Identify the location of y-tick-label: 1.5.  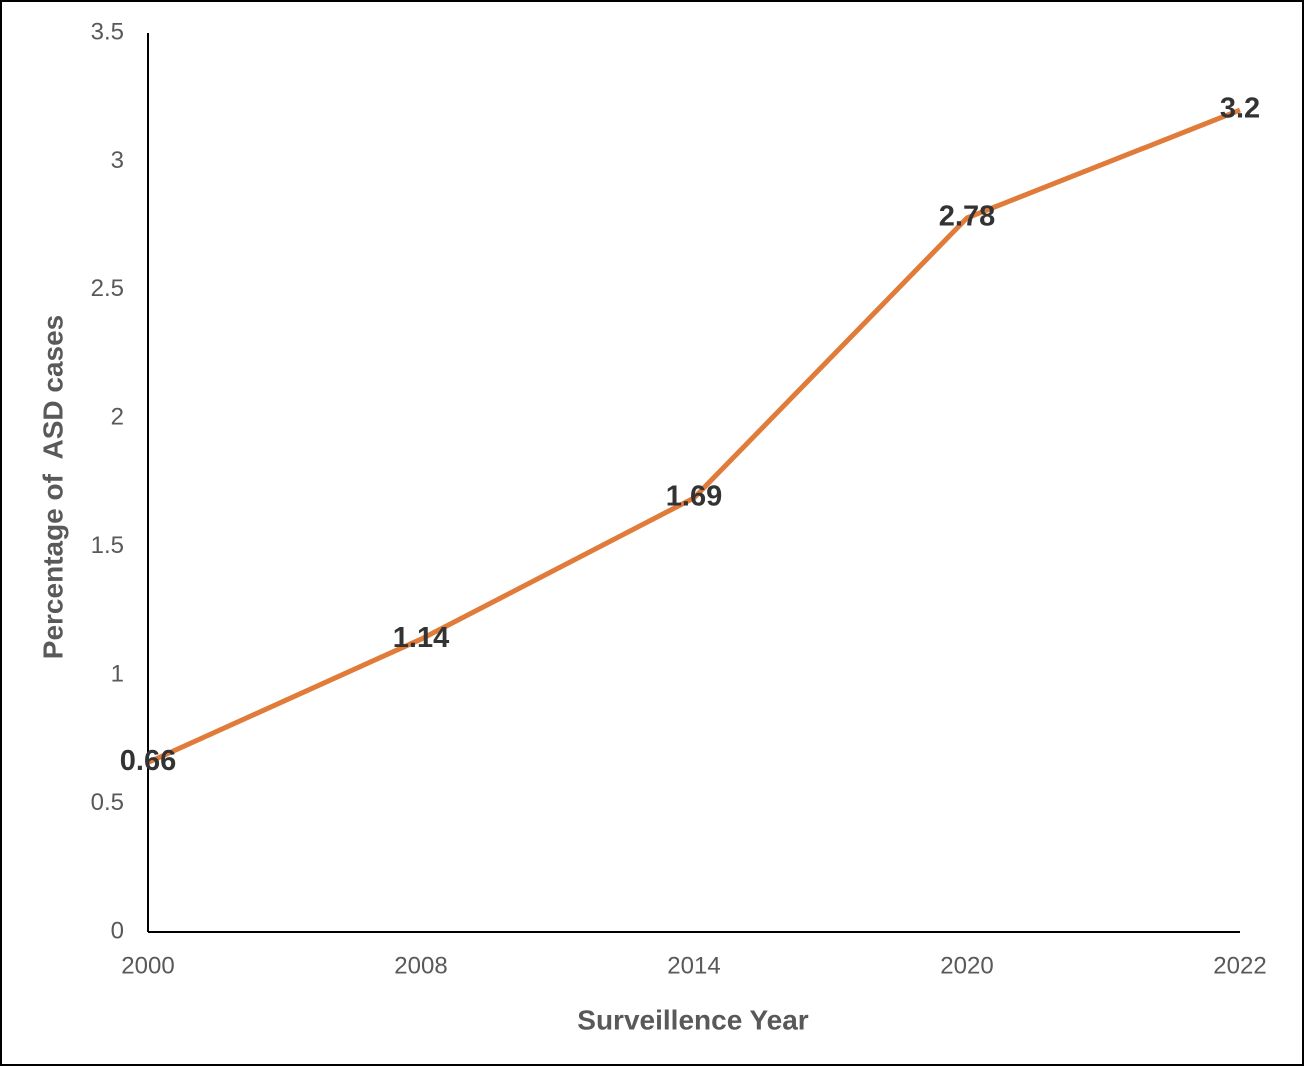
(107, 545).